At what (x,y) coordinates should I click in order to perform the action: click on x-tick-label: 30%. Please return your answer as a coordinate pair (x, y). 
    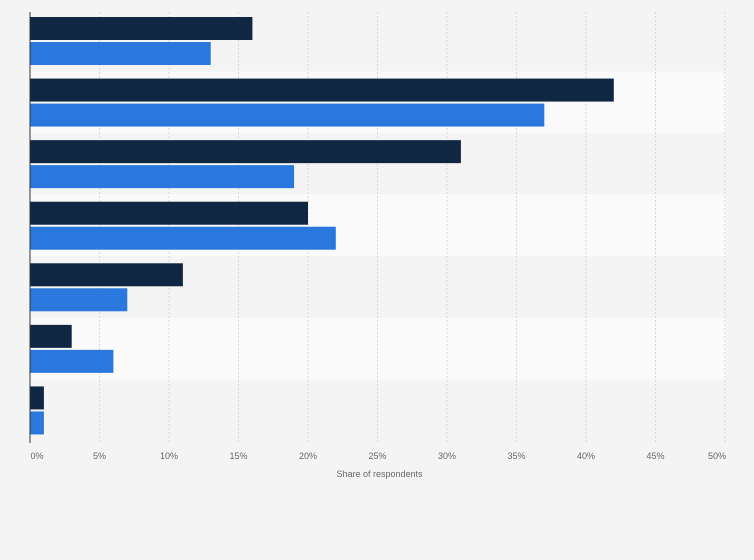
    Looking at the image, I should click on (447, 456).